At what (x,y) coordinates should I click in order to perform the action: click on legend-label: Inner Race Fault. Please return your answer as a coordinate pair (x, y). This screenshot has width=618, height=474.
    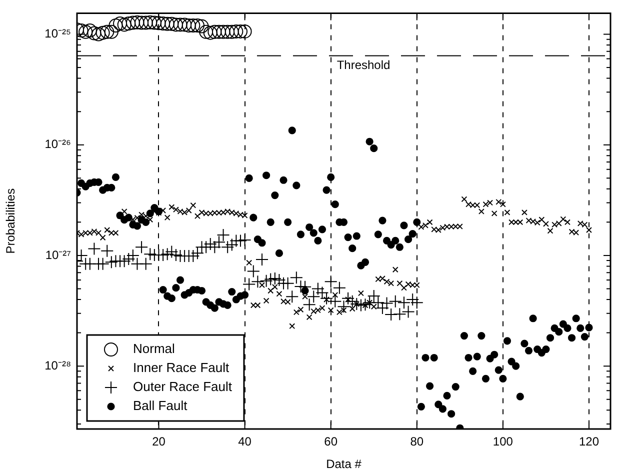
    Looking at the image, I should click on (181, 368).